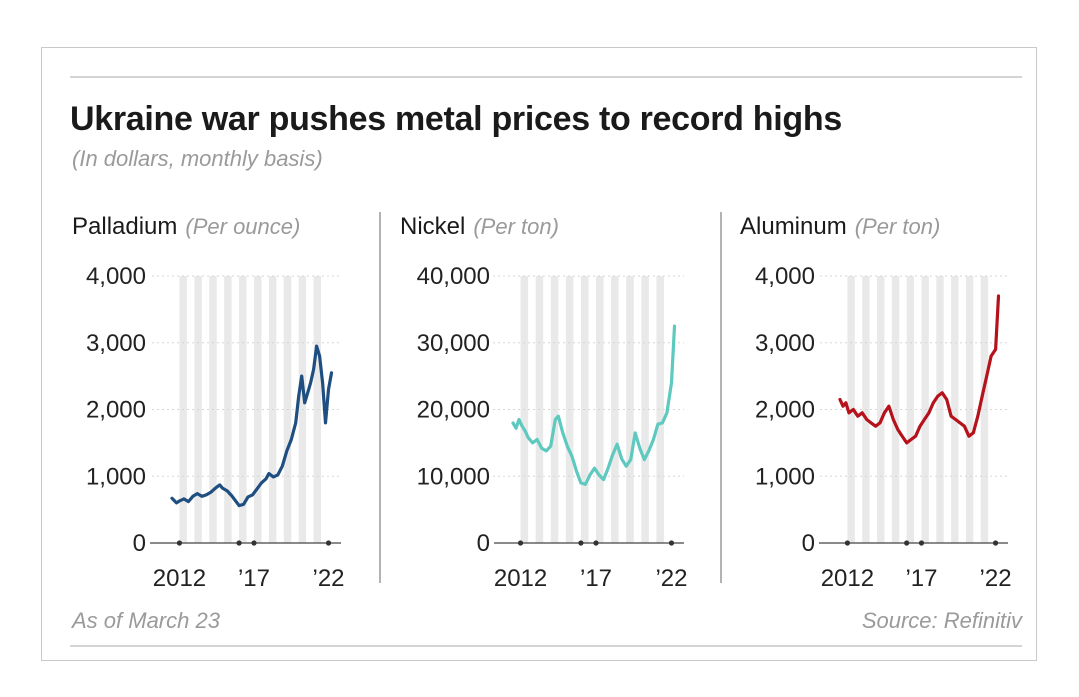  Describe the element at coordinates (785, 476) in the screenshot. I see `aluminum-y-tick-label: 1,000` at that location.